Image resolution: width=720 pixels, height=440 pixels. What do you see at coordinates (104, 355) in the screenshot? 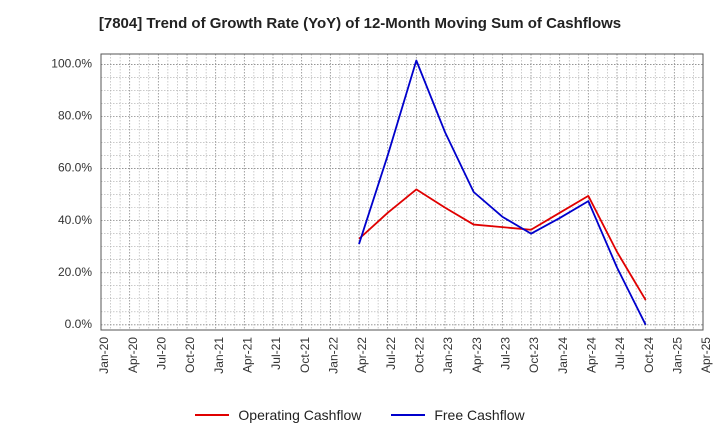
I see `x-tick-label: Jan-20` at bounding box center [104, 355].